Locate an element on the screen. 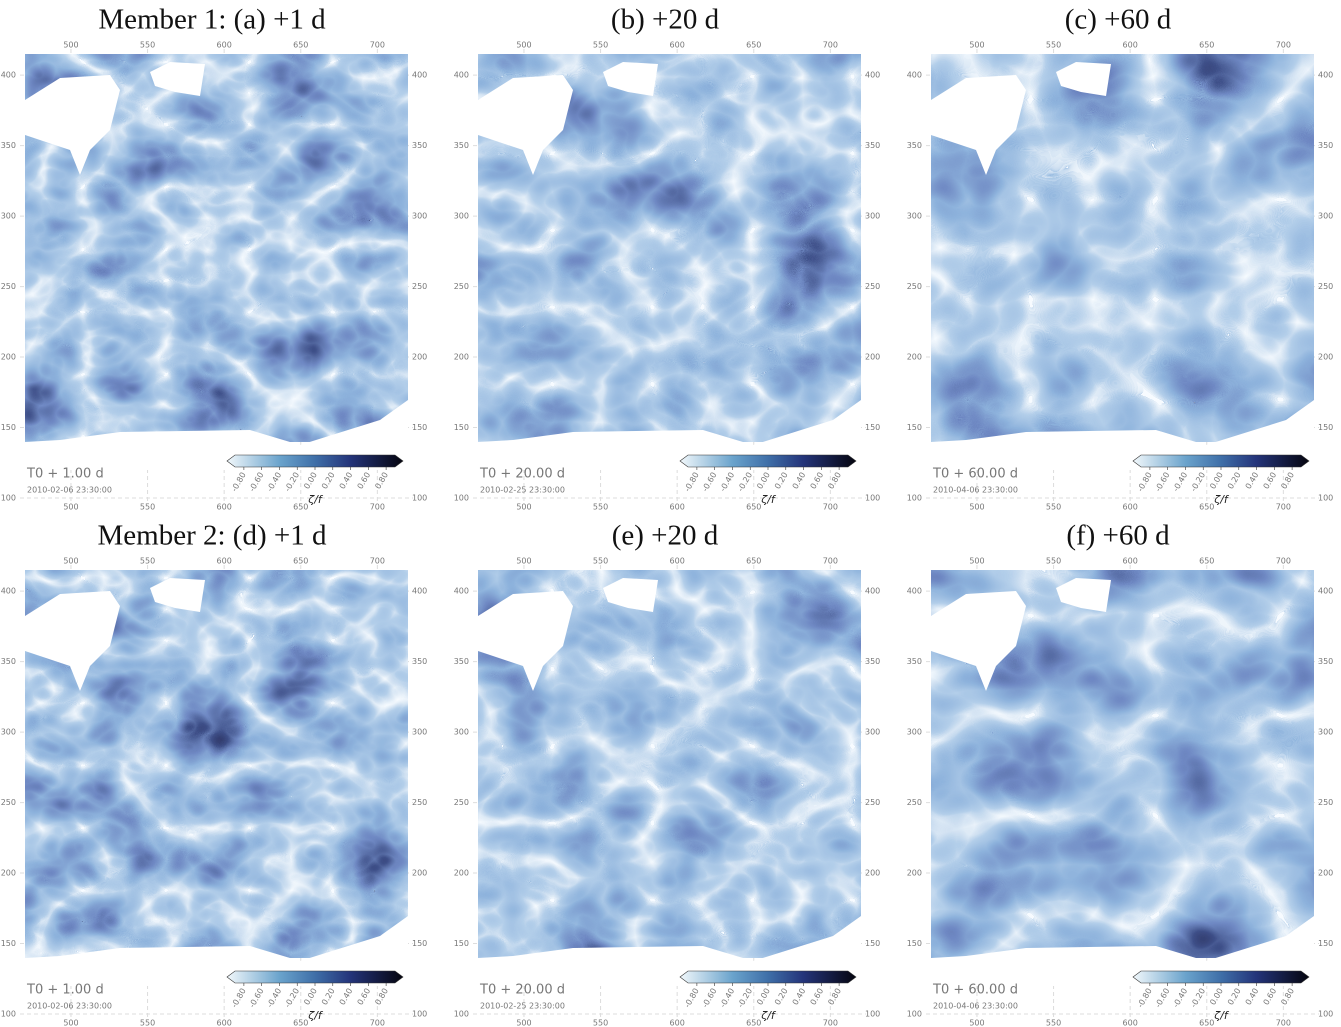 This screenshot has width=1341, height=1027. panel-title: Member 1: (a) +1 d is located at coordinates (212, 20).